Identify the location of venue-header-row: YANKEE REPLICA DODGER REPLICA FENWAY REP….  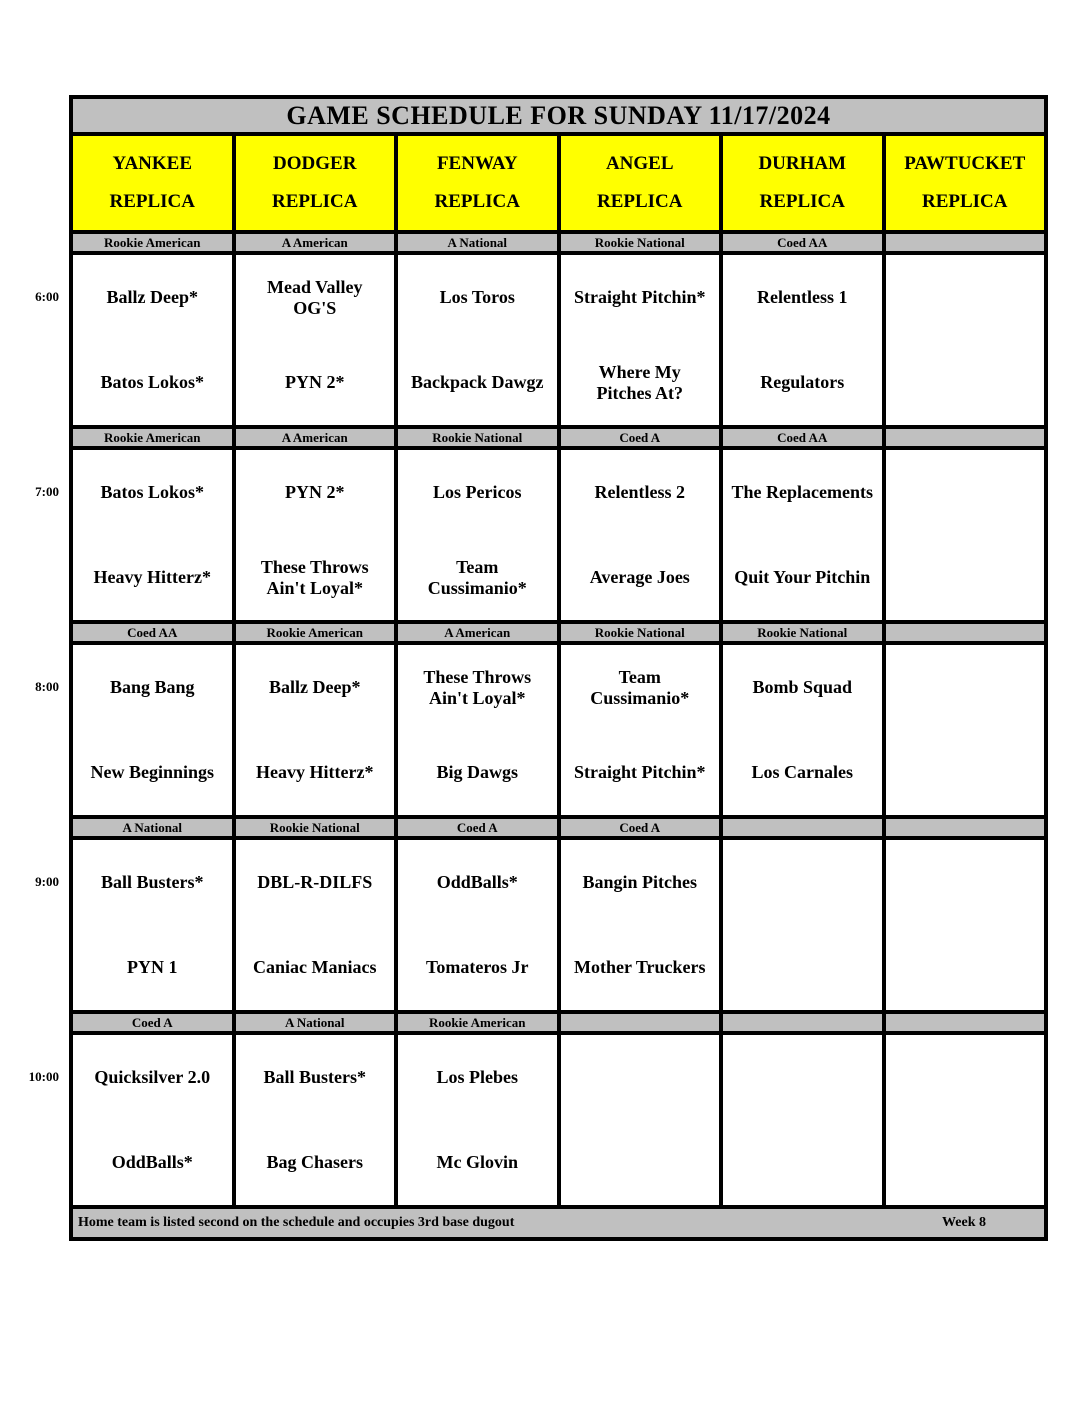
(558, 183).